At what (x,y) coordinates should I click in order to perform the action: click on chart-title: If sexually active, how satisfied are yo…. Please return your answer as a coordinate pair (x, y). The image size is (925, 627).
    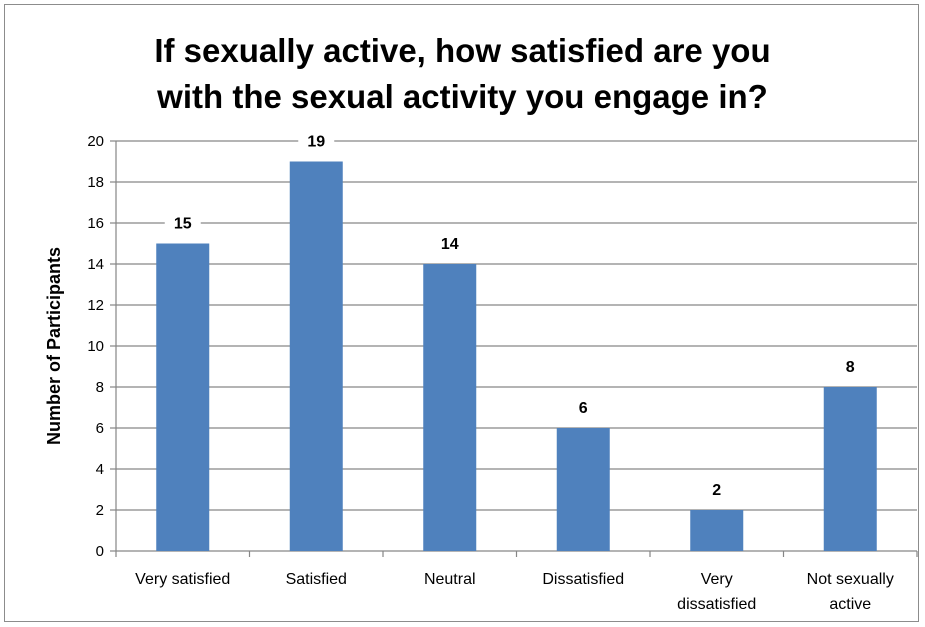
    Looking at the image, I should click on (462, 74).